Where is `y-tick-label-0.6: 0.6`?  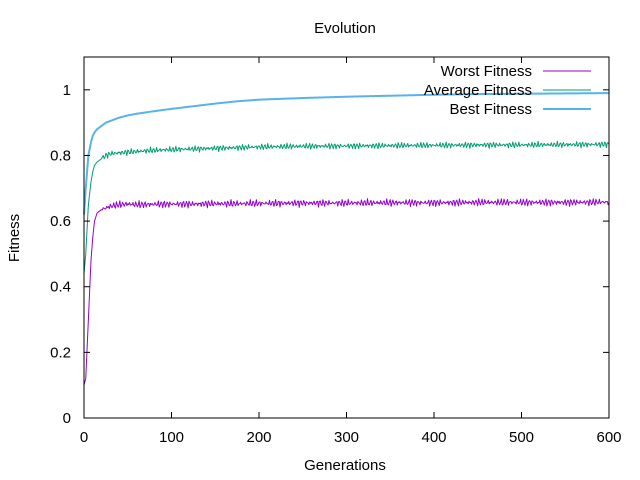 y-tick-label-0.6: 0.6 is located at coordinates (60, 221).